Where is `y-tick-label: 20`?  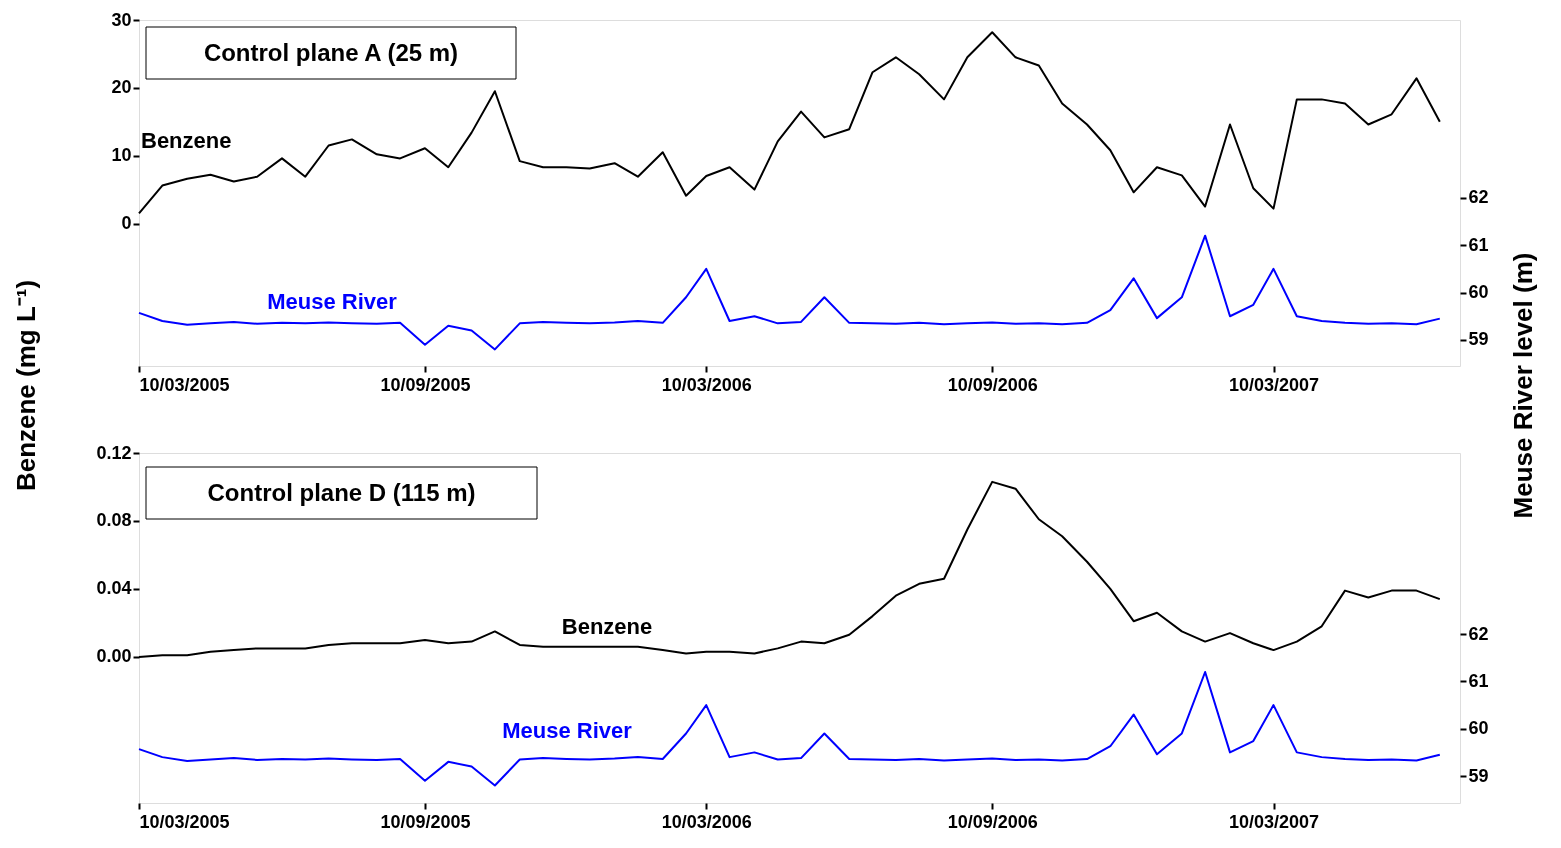
y-tick-label: 20 is located at coordinates (121, 87).